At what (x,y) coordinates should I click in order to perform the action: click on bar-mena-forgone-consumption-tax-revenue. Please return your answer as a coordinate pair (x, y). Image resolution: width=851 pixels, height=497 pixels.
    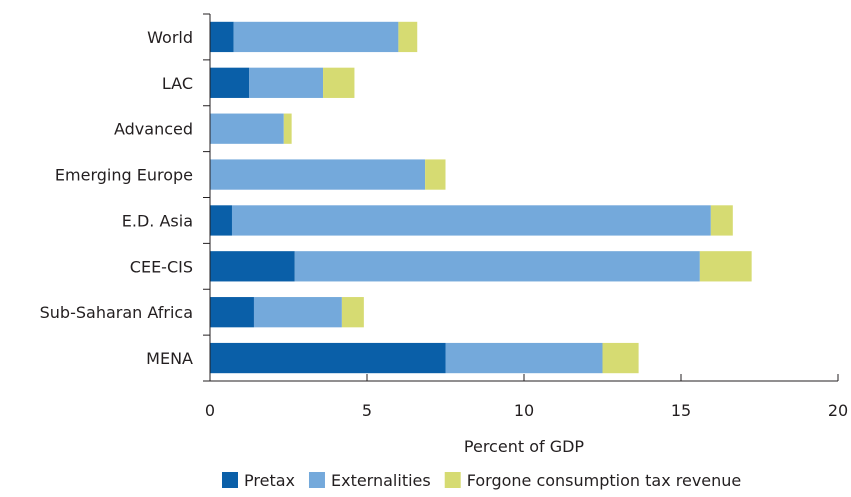
    Looking at the image, I should click on (620, 358).